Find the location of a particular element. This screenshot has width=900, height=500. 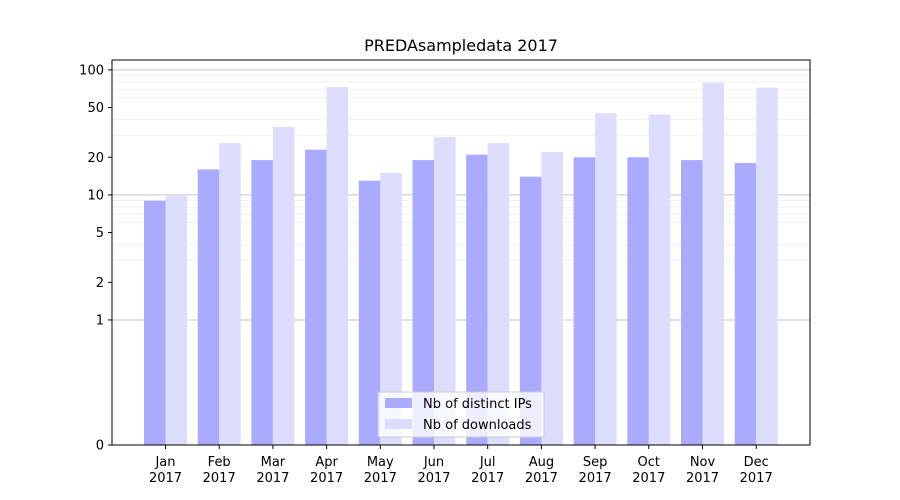

legend-box is located at coordinates (461, 414).